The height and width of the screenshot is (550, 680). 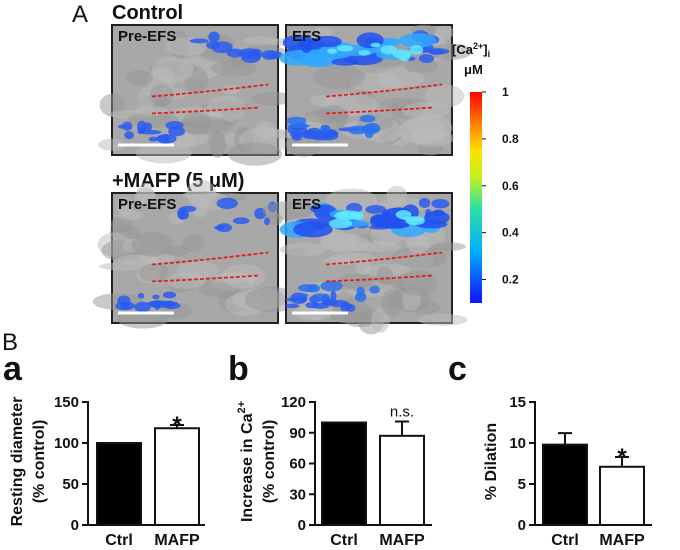 I want to click on colorbar-label-part: ], so click(x=485, y=49).